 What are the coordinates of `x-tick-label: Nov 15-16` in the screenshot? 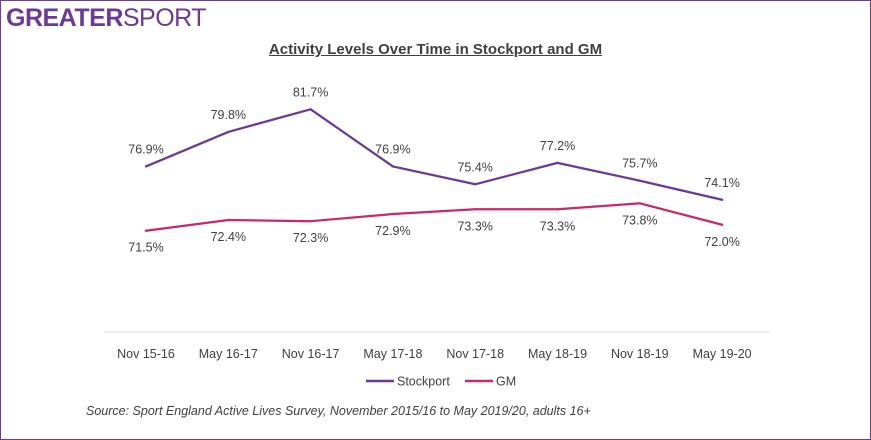 It's located at (146, 354).